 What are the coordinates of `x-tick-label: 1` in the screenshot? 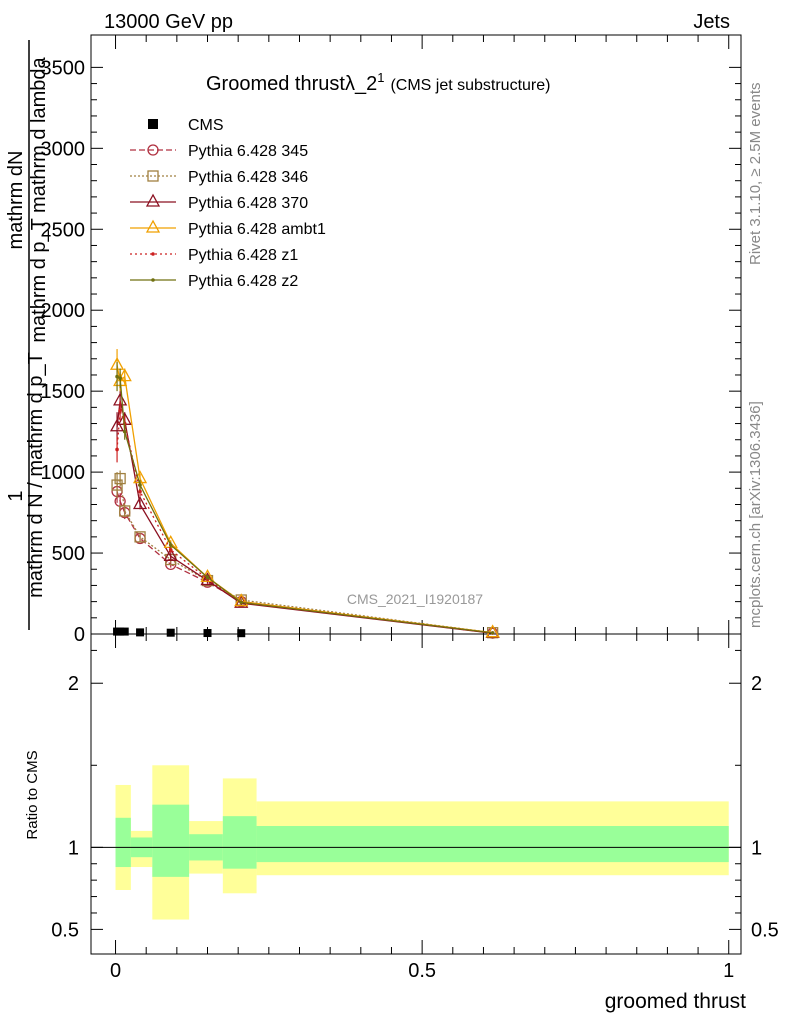 It's located at (728, 971).